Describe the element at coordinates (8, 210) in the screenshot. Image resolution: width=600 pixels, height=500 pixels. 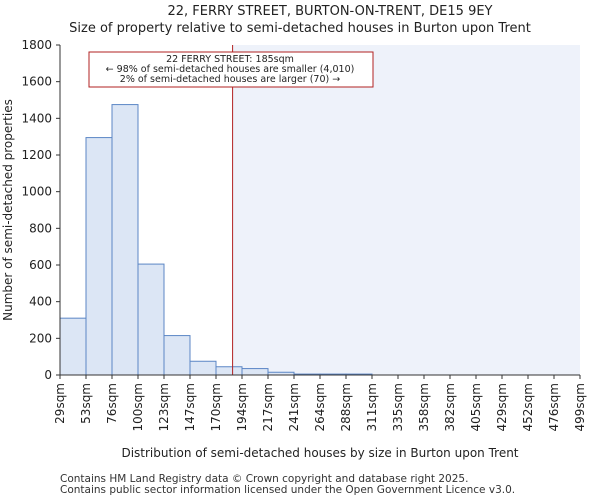
I see `y-axis-label: Number of semi-detached properties` at that location.